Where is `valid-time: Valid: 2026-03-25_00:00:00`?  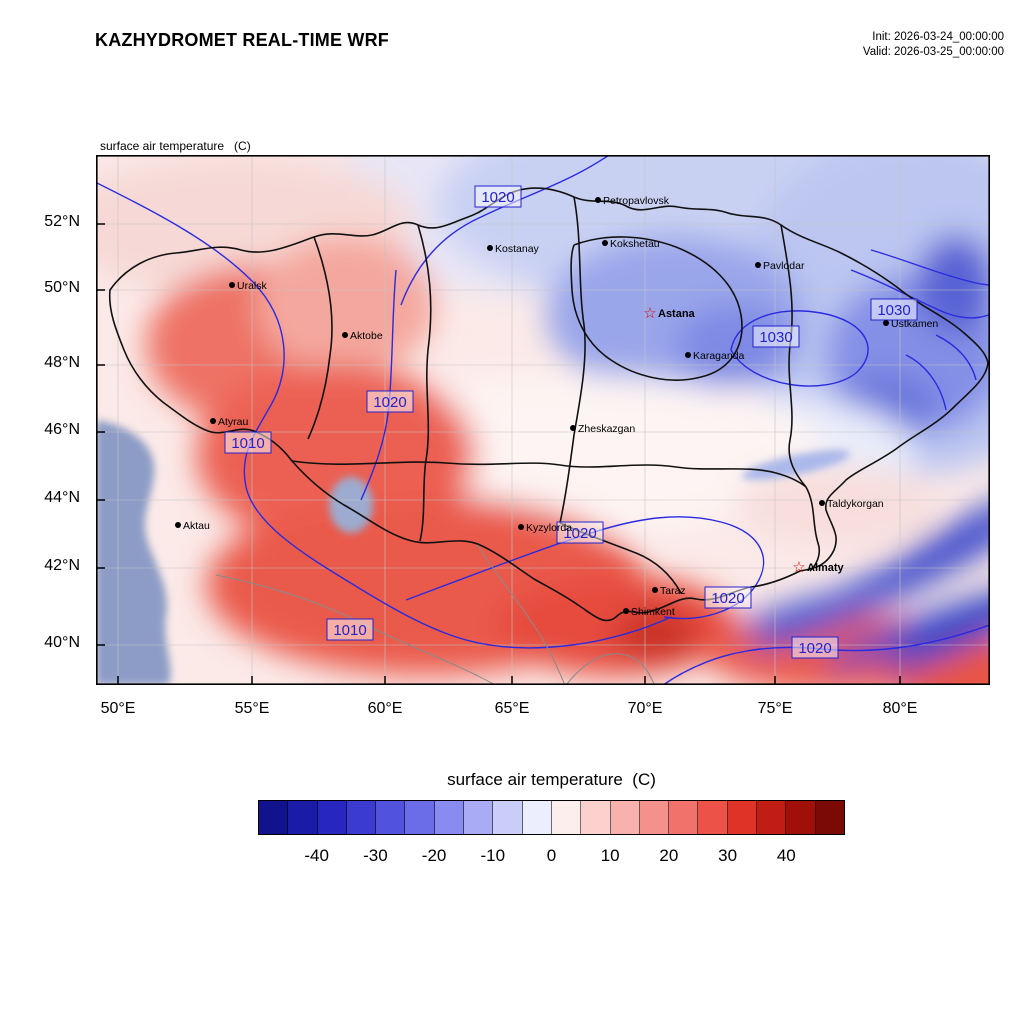 valid-time: Valid: 2026-03-25_00:00:00 is located at coordinates (933, 52).